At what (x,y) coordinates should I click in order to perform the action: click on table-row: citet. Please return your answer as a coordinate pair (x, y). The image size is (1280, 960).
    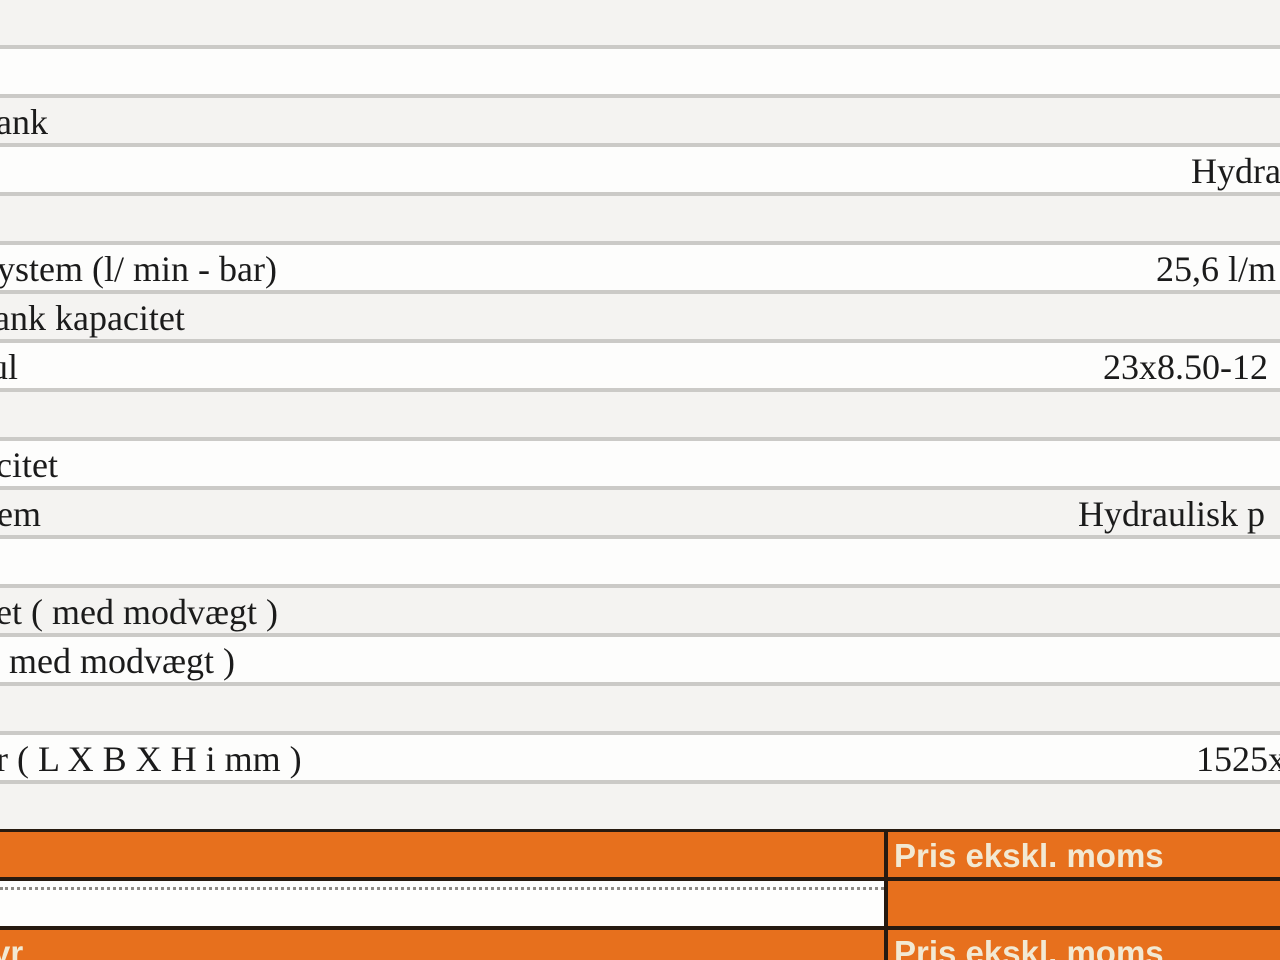
    Looking at the image, I should click on (640, 463).